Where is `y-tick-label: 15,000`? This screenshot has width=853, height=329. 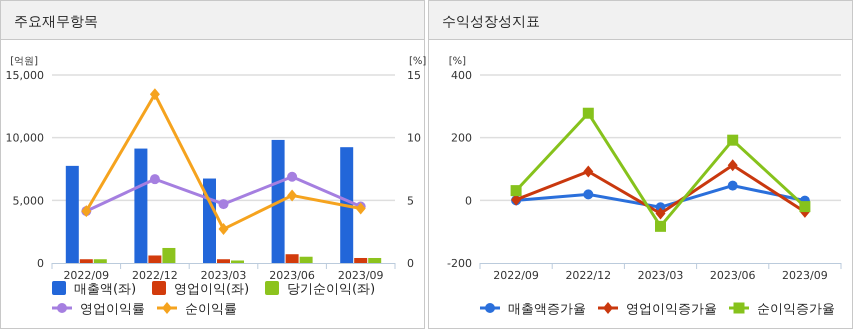
y-tick-label: 15,000 is located at coordinates (25, 75).